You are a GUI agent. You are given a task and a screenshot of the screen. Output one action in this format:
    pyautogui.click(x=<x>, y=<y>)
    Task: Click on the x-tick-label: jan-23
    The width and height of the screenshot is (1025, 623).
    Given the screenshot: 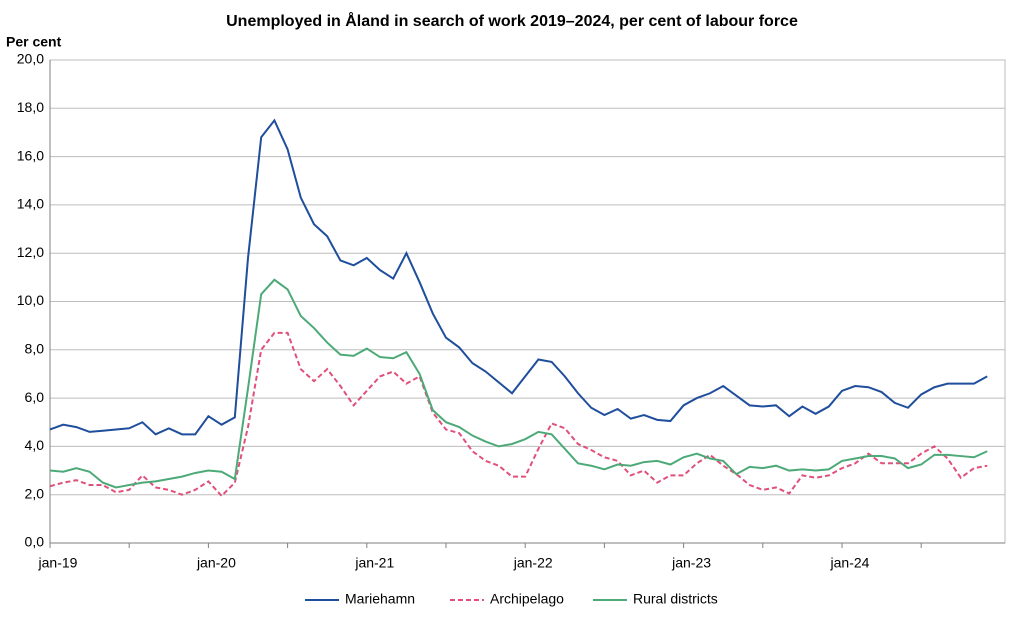 What is the action you would take?
    pyautogui.click(x=691, y=563)
    